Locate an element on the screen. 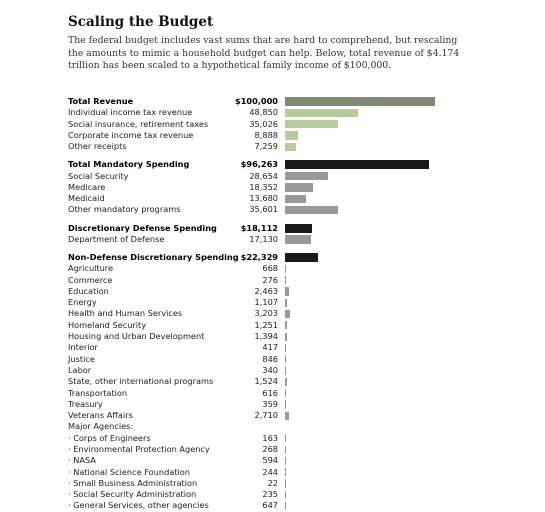 The image size is (545, 512). data-row: Commerce 276 is located at coordinates (268, 280).